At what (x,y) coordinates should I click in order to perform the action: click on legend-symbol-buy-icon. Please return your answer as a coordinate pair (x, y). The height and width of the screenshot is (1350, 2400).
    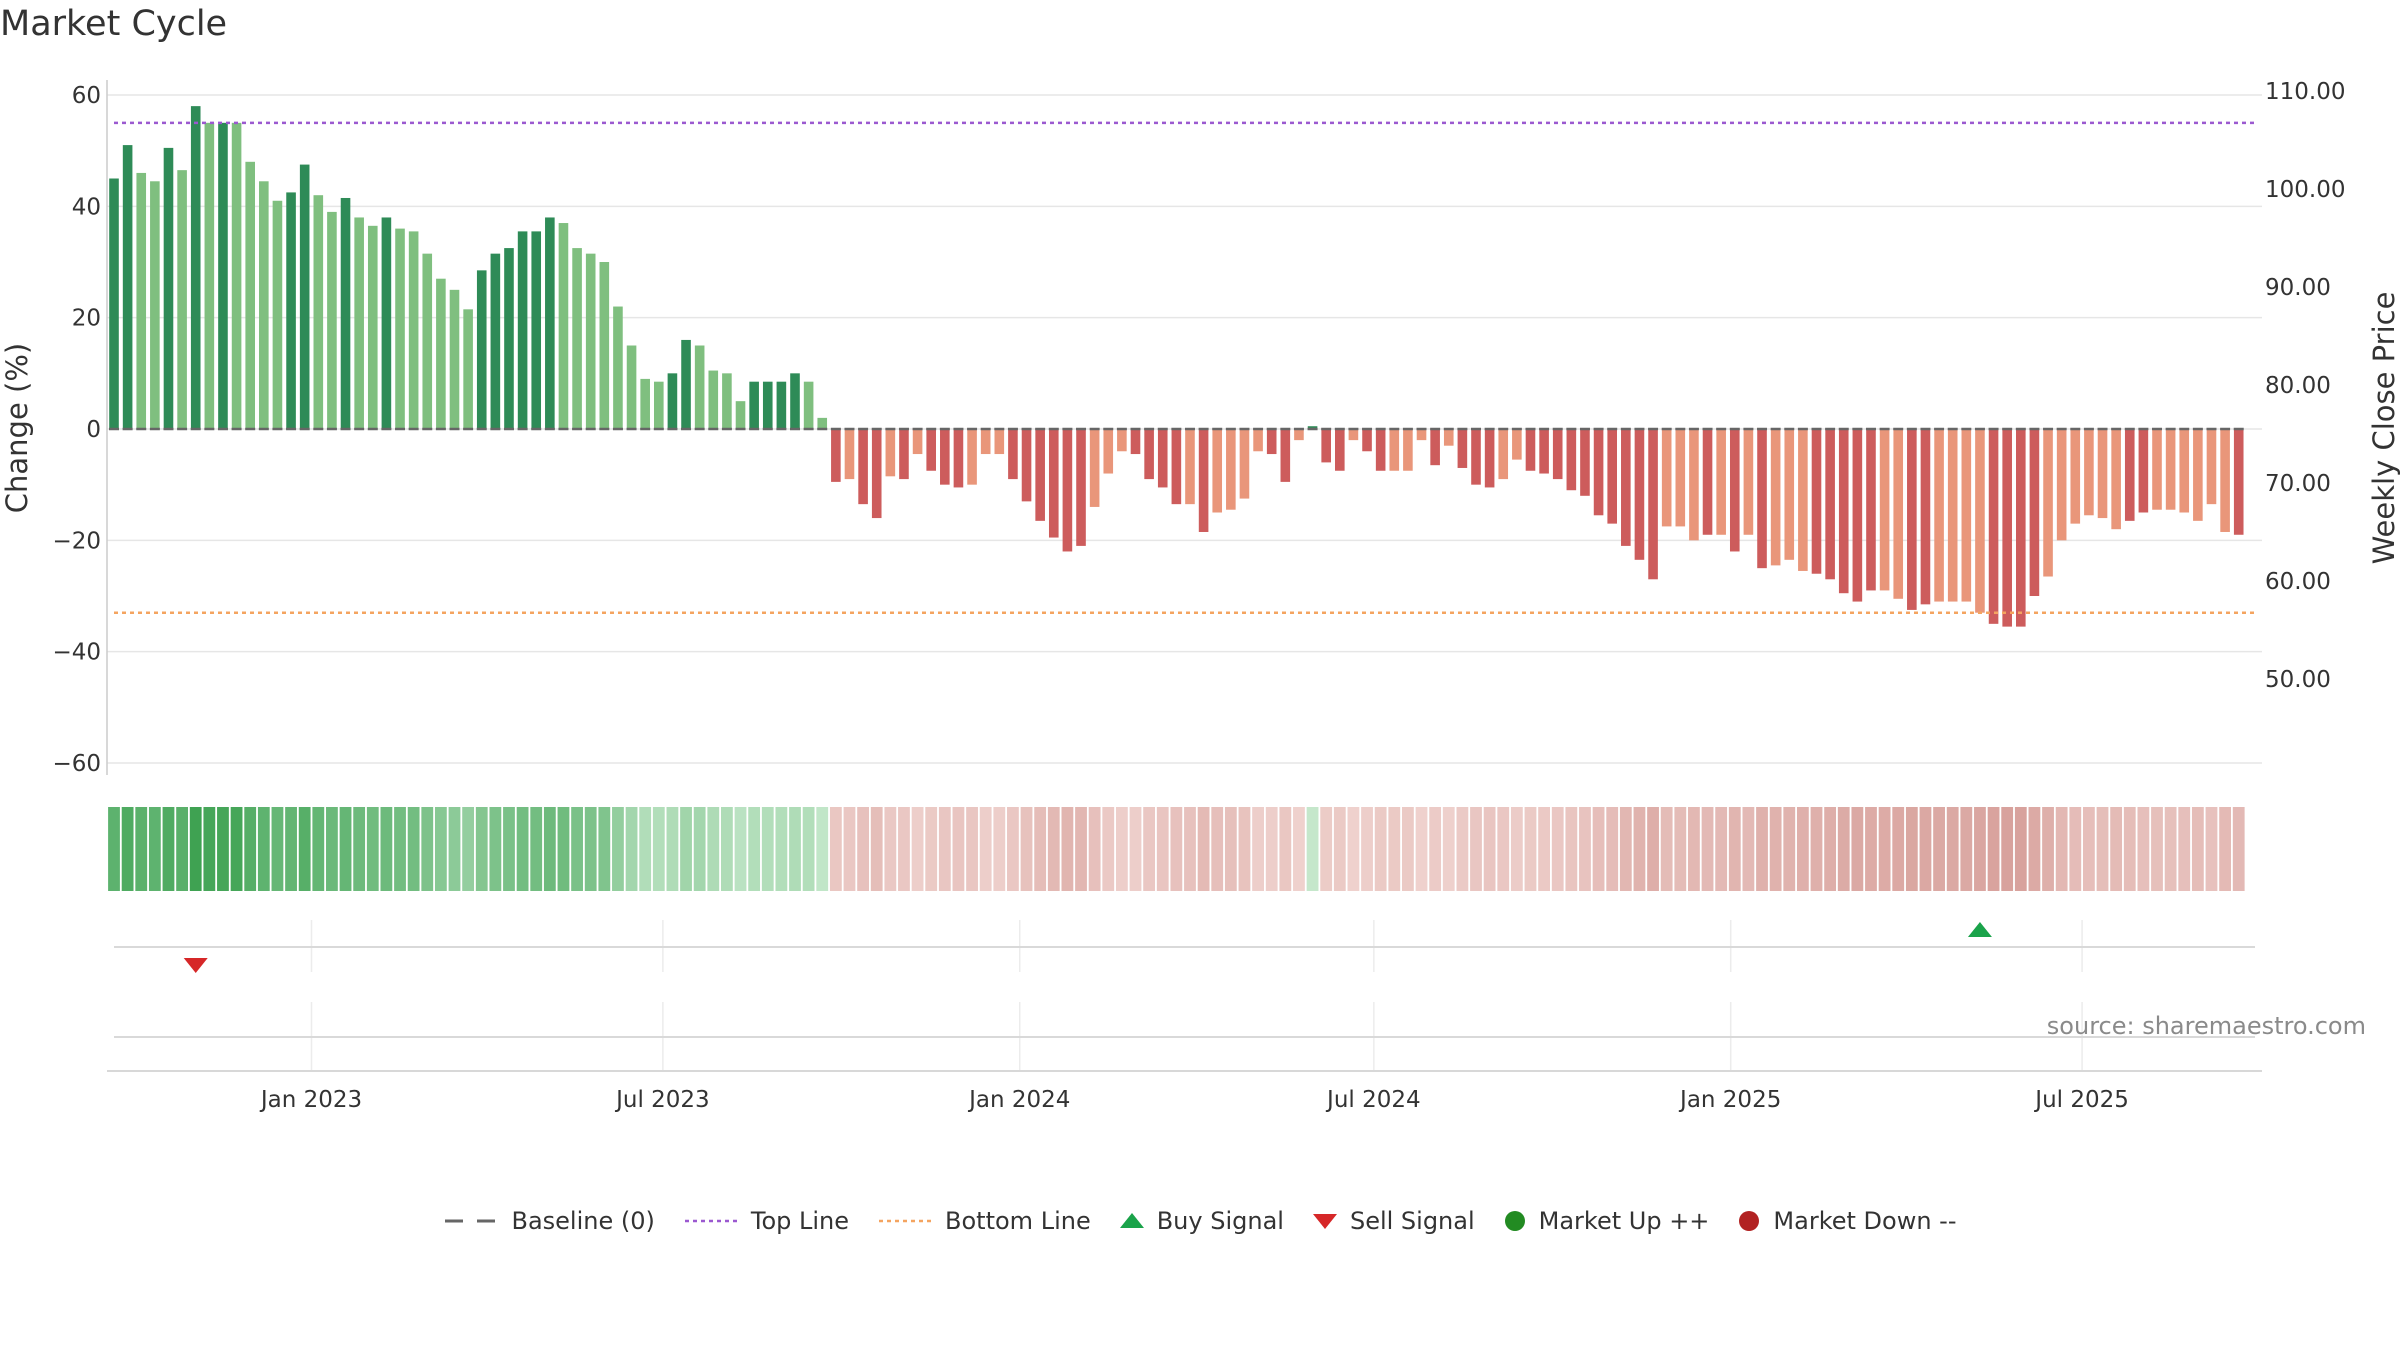
    Looking at the image, I should click on (1131, 1220).